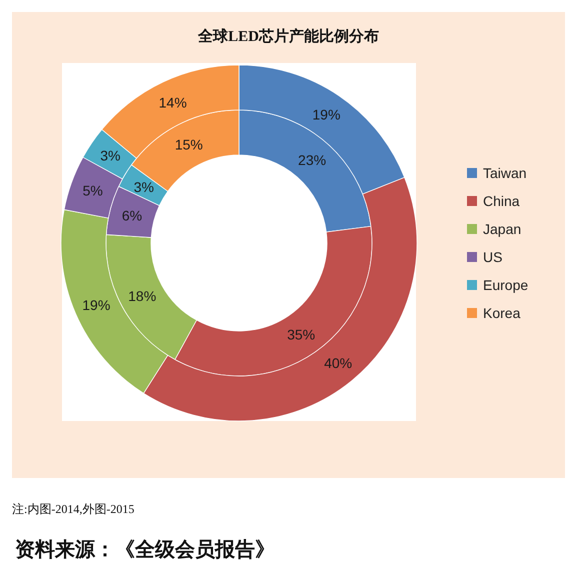 This screenshot has width=576, height=570. Describe the element at coordinates (501, 313) in the screenshot. I see `legend-label: Korea` at that location.